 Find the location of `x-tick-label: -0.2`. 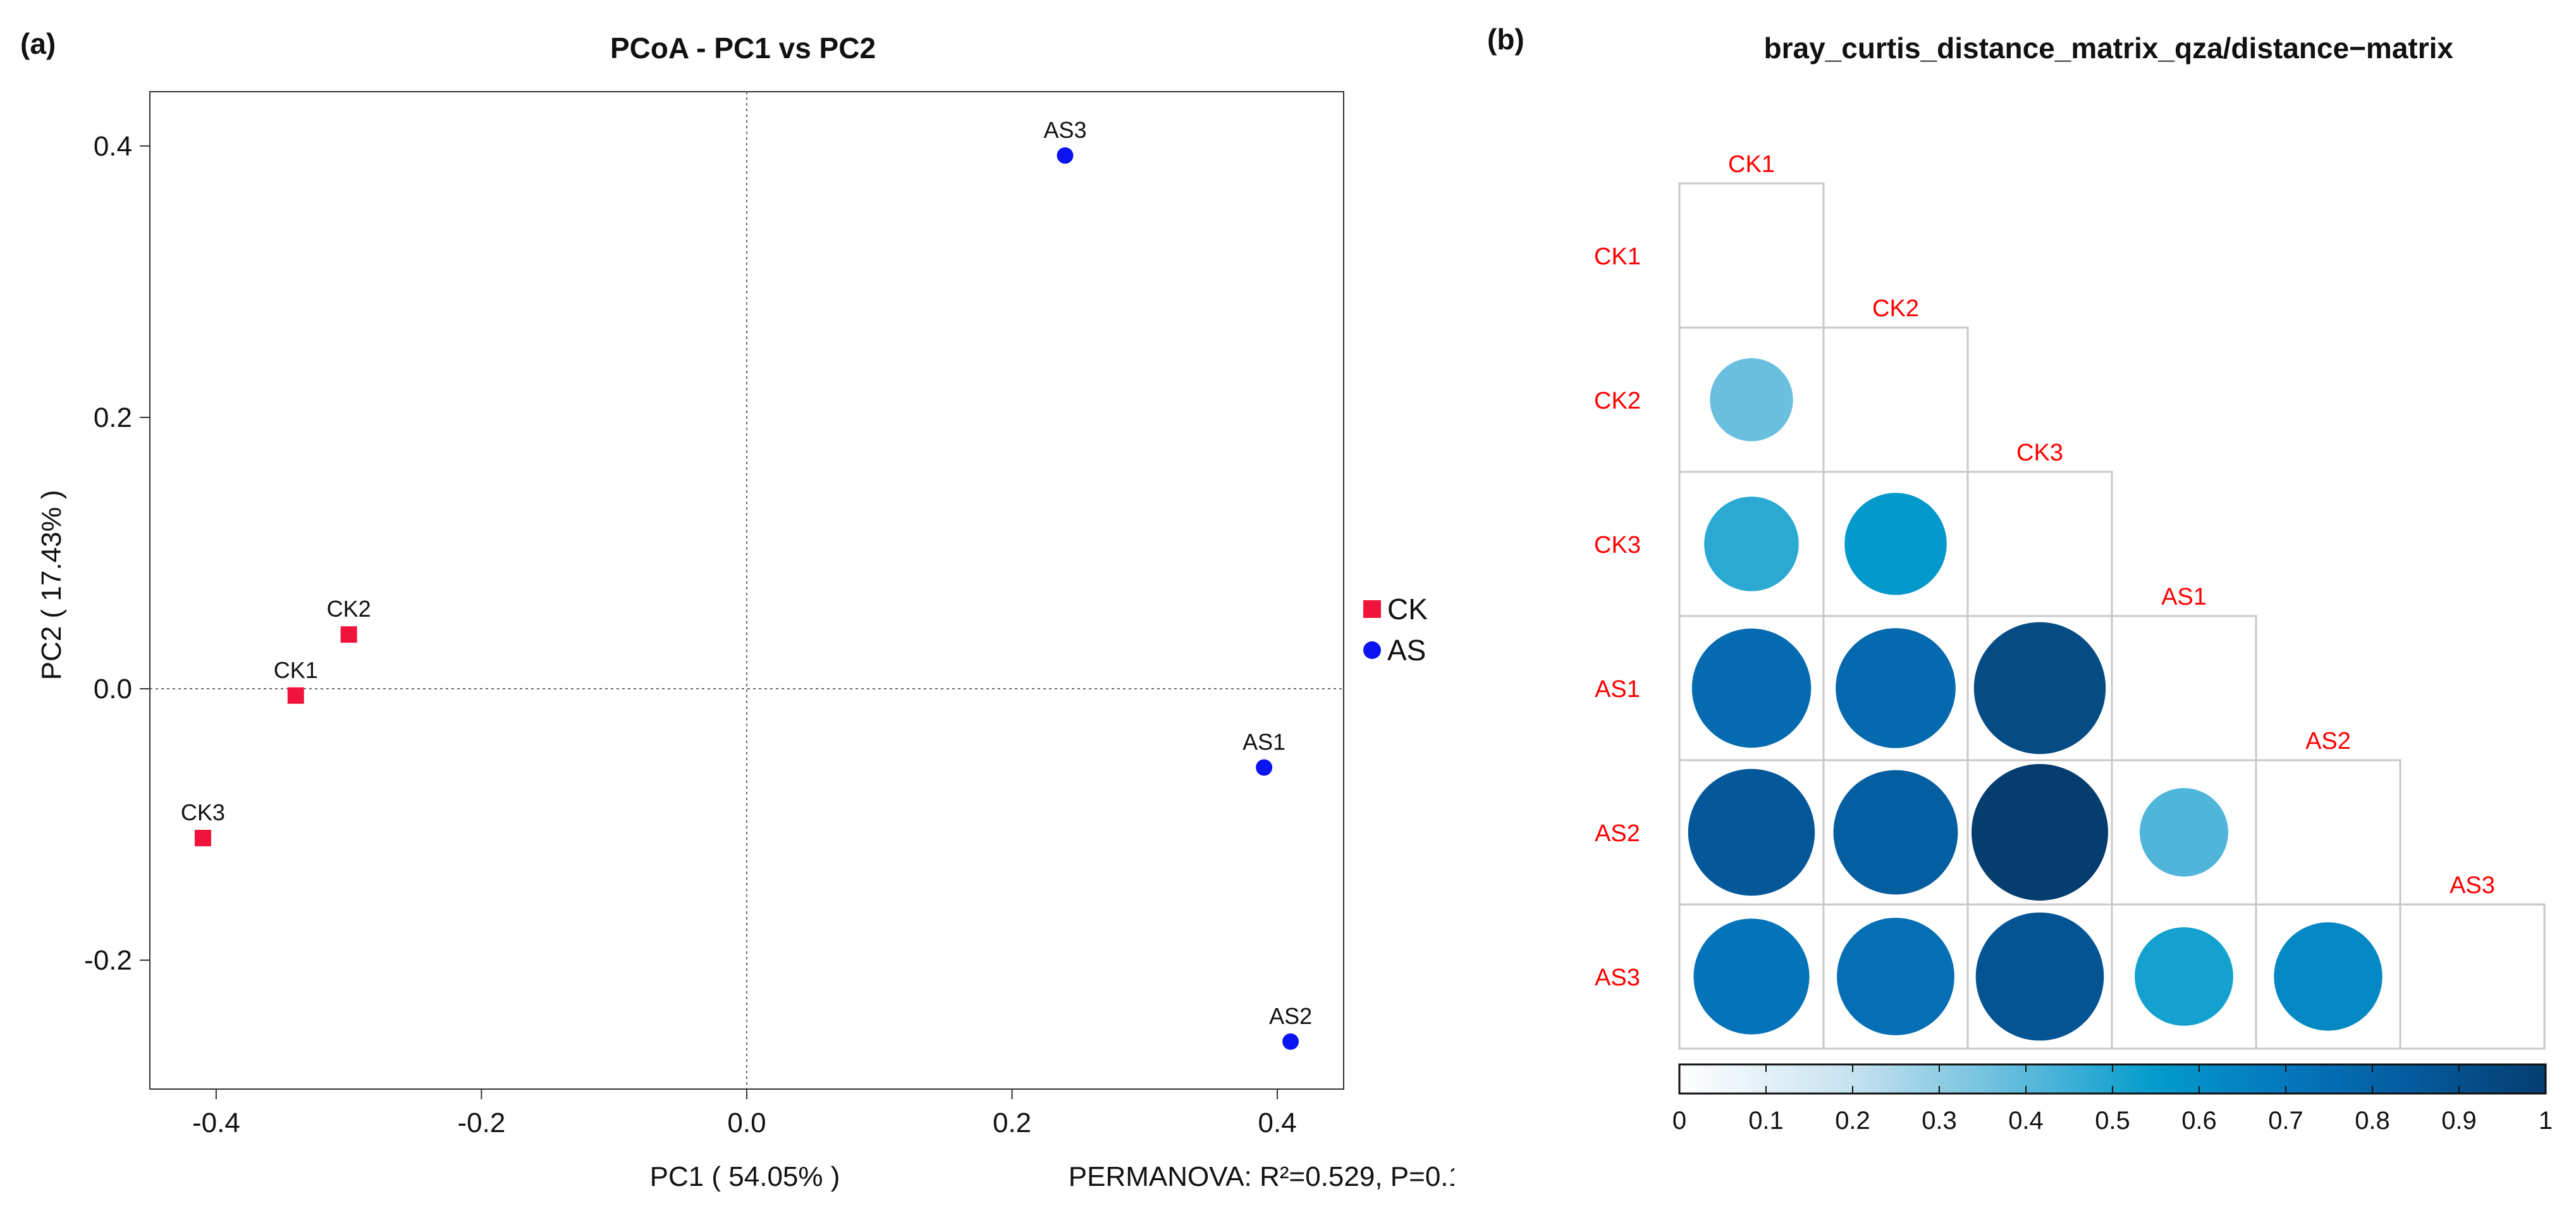

x-tick-label: -0.2 is located at coordinates (482, 1122).